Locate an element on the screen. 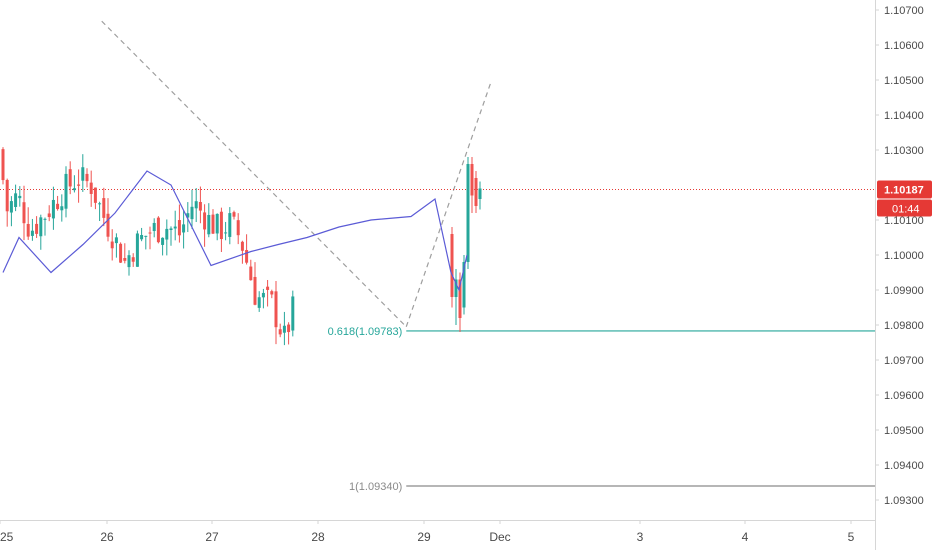 The width and height of the screenshot is (932, 555). x-tick-label: 27 is located at coordinates (212, 537).